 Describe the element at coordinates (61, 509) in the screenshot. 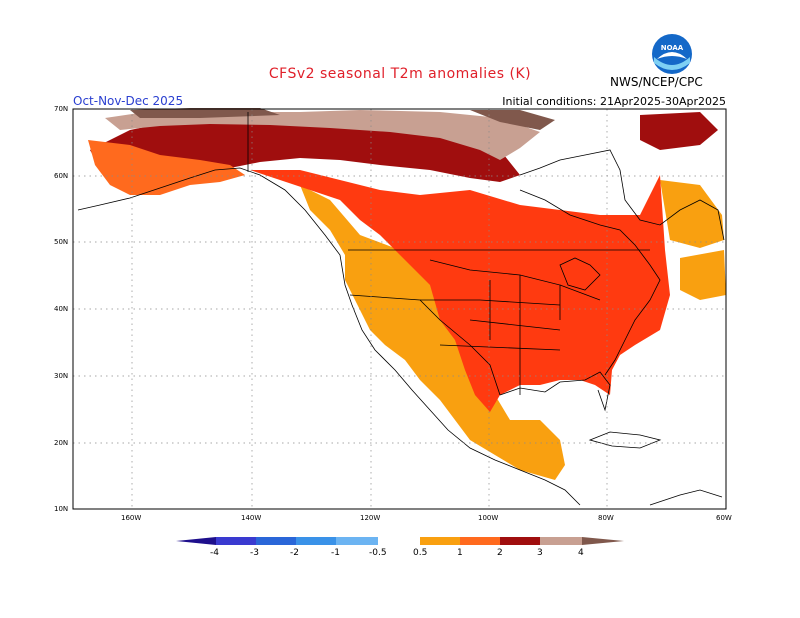

I see `lat-label: 10N` at that location.